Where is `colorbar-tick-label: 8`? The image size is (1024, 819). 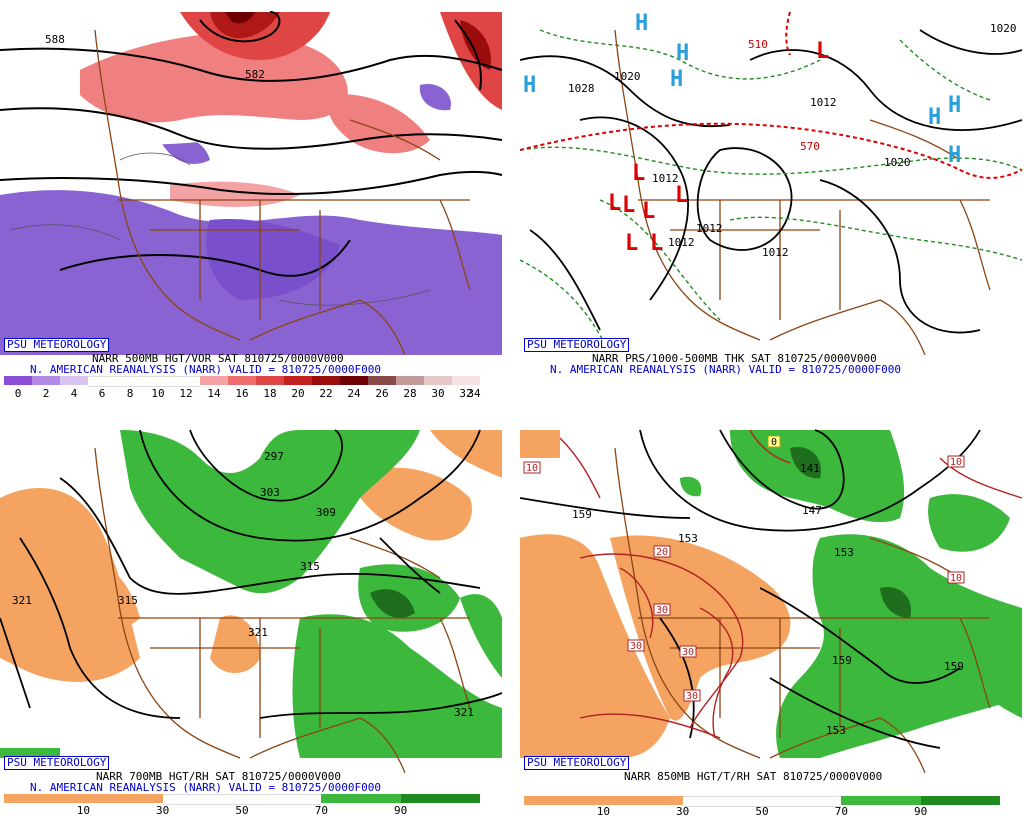 colorbar-tick-label: 8 is located at coordinates (130, 393).